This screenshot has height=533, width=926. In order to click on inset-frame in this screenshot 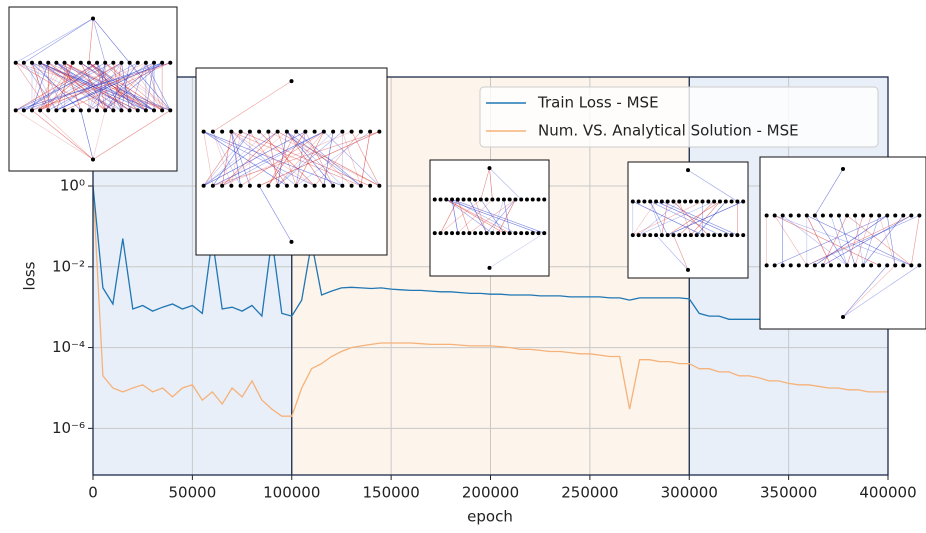, I will do `click(688, 220)`.